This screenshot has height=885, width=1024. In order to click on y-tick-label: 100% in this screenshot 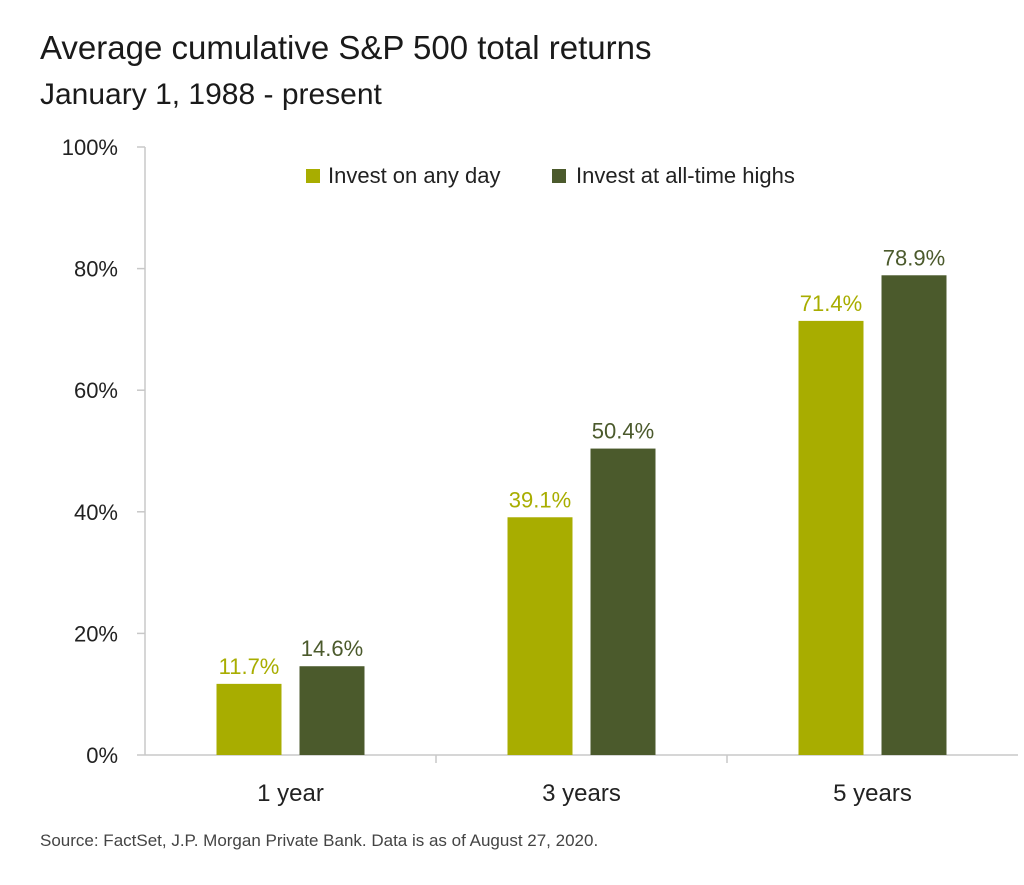, I will do `click(90, 147)`.